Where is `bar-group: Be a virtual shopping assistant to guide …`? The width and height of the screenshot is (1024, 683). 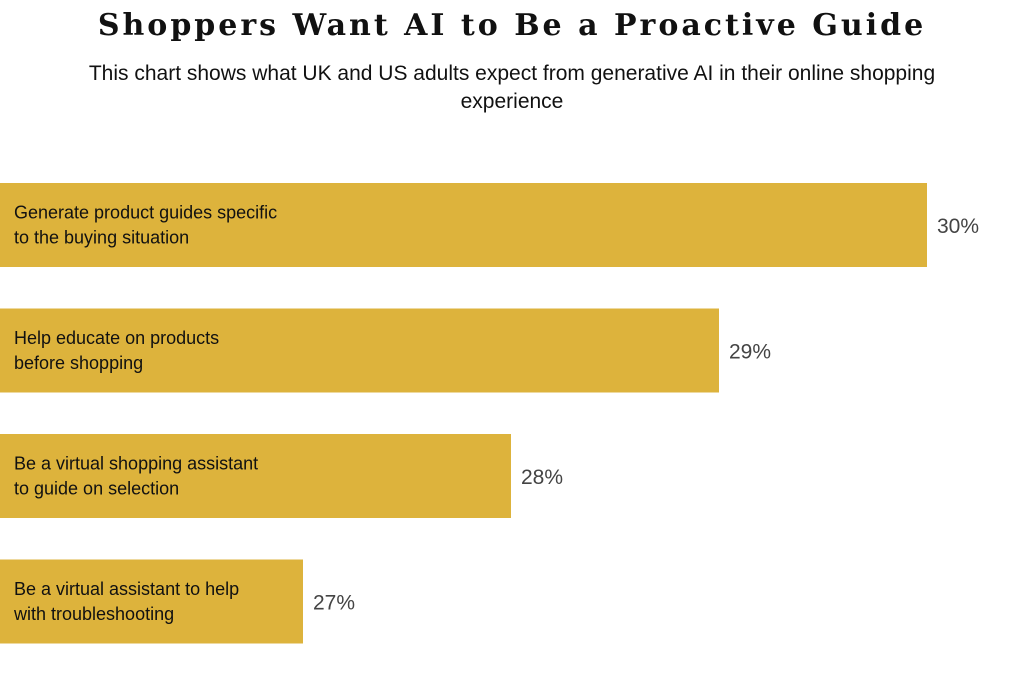 bar-group: Be a virtual shopping assistant to guide … is located at coordinates (281, 476).